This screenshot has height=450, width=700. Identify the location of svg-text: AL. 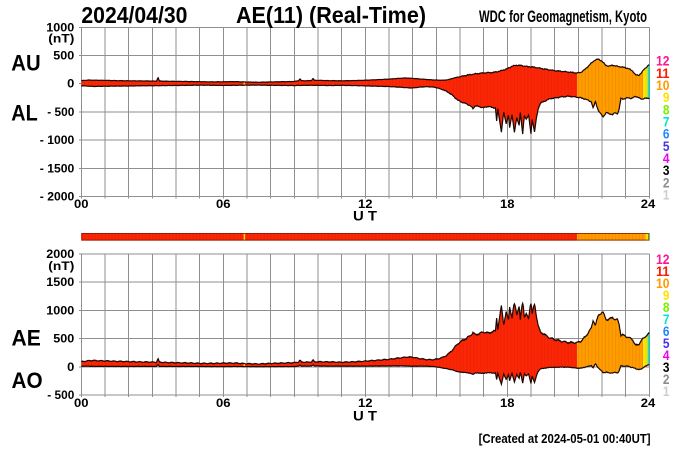
(24, 112).